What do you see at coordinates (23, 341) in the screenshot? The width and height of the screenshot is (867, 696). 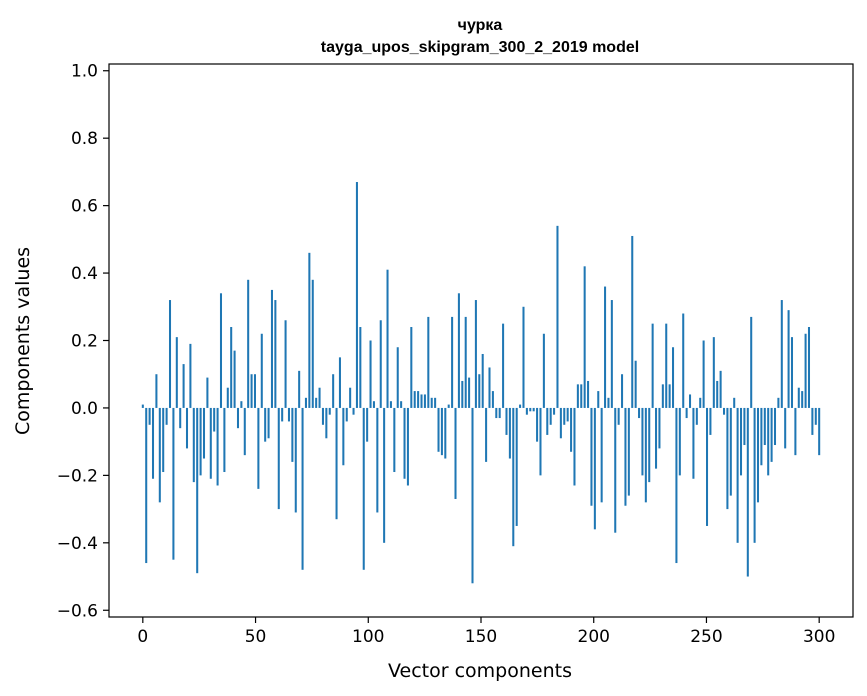 I see `y-axis-label: Components values` at bounding box center [23, 341].